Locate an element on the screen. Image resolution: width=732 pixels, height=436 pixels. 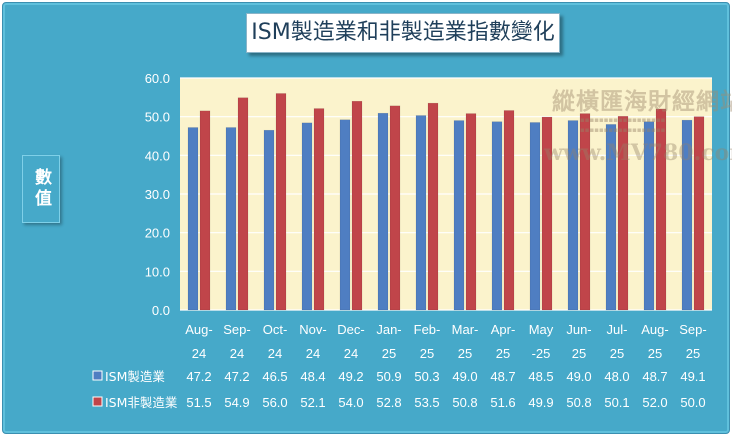
data-table-value: 51.6 is located at coordinates (502, 402).